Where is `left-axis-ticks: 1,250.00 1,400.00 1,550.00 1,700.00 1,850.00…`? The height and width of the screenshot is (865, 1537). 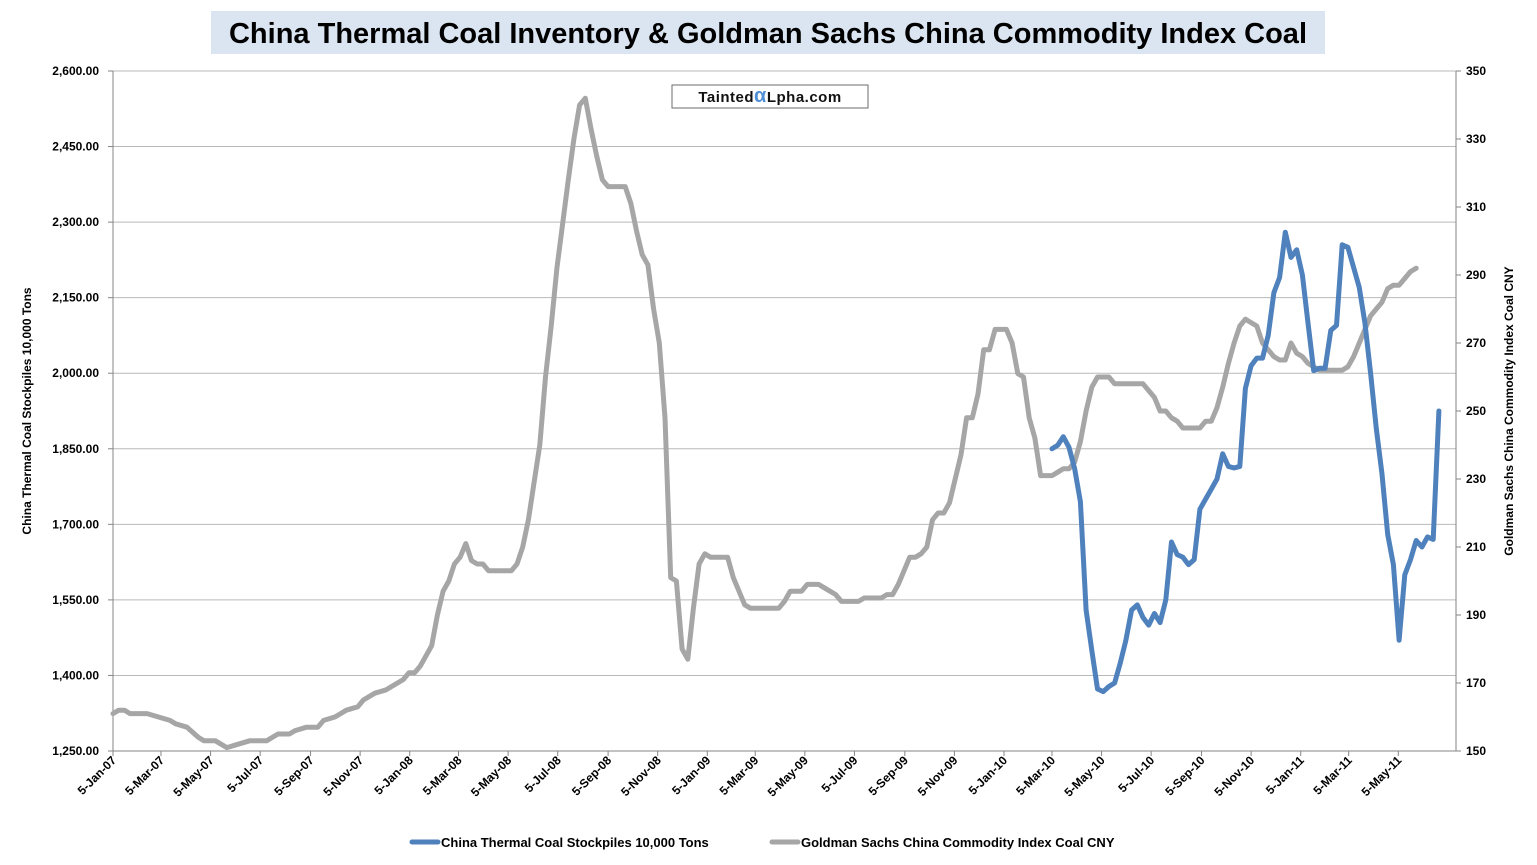 left-axis-ticks: 1,250.00 1,400.00 1,550.00 1,700.00 1,850.00… is located at coordinates (82, 411).